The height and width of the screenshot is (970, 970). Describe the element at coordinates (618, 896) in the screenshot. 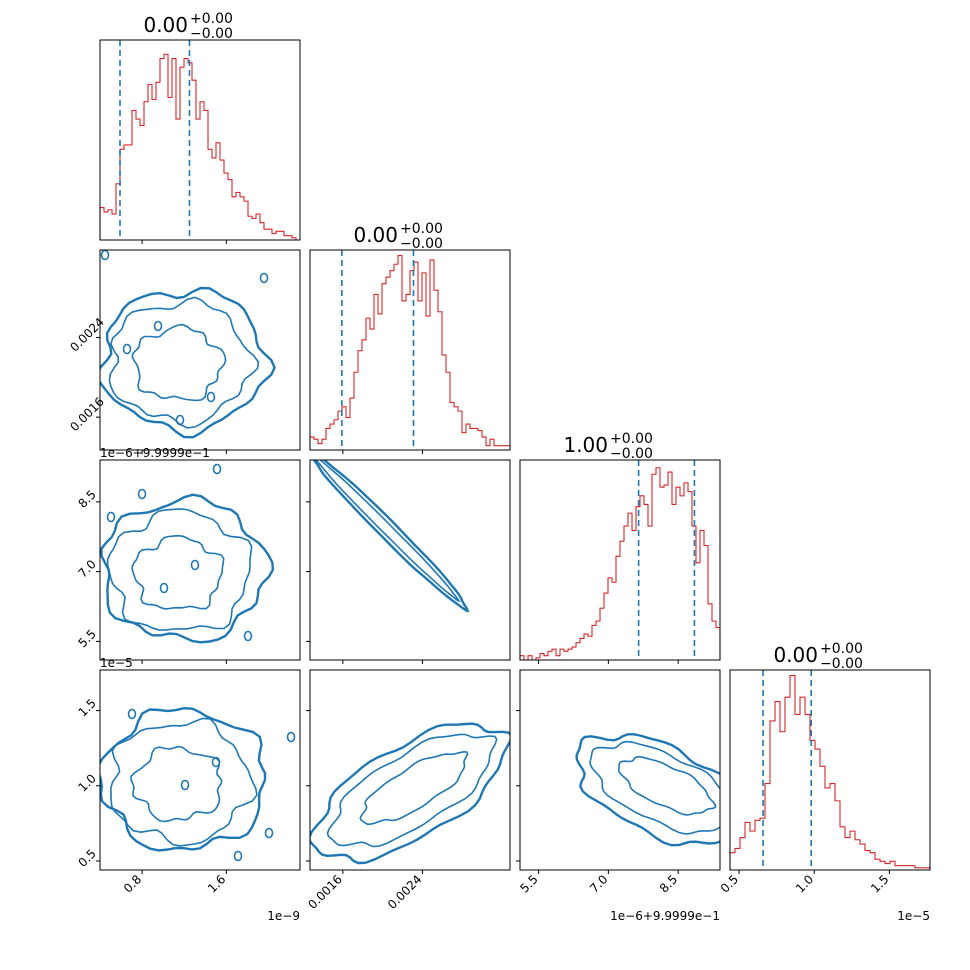

I see `x-ticks-3-2: 5.5 7.0 8.5 1e−6+9.9999e−1` at that location.